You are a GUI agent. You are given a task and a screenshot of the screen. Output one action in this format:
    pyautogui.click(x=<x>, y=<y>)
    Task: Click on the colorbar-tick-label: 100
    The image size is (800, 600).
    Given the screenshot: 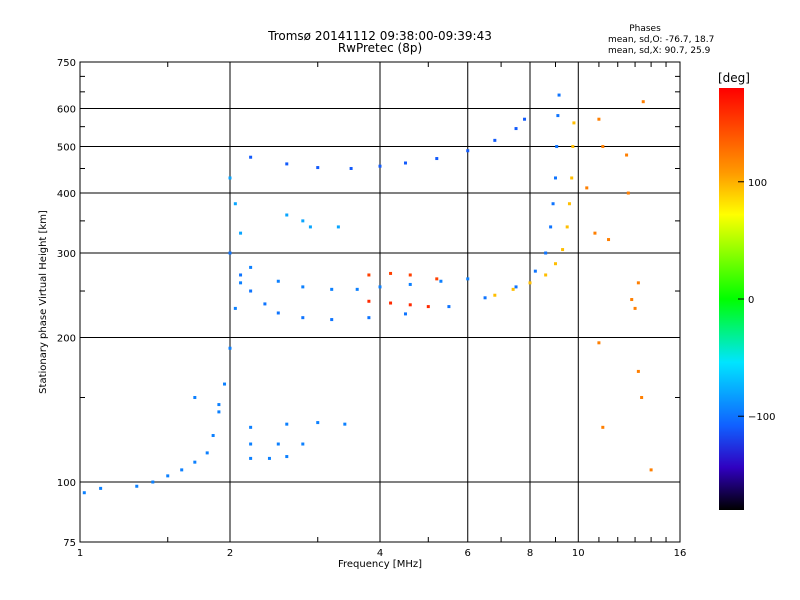 What is the action you would take?
    pyautogui.click(x=757, y=183)
    